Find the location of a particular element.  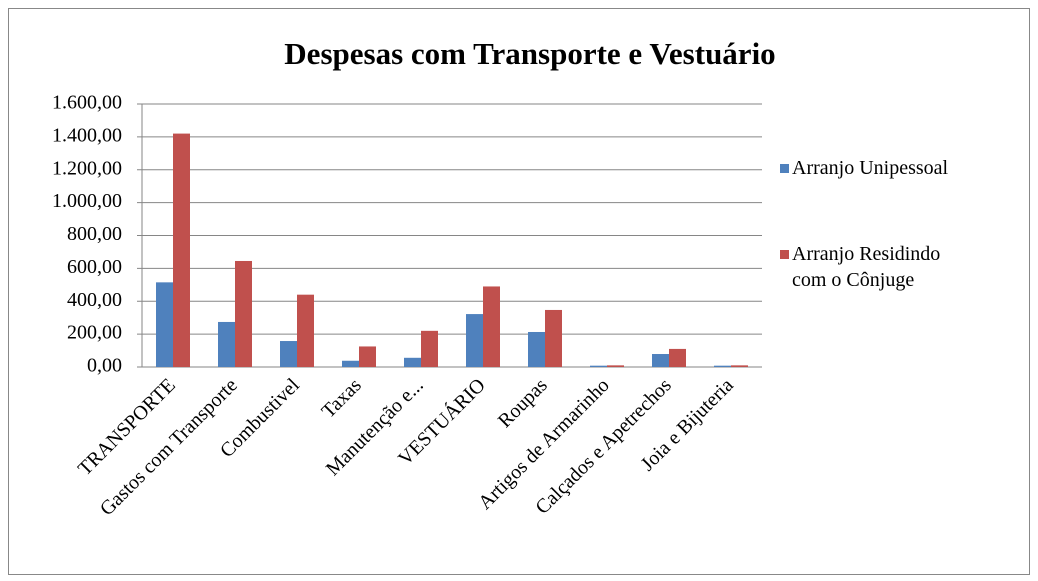

y-tick-label: 0,00 is located at coordinates (104, 366).